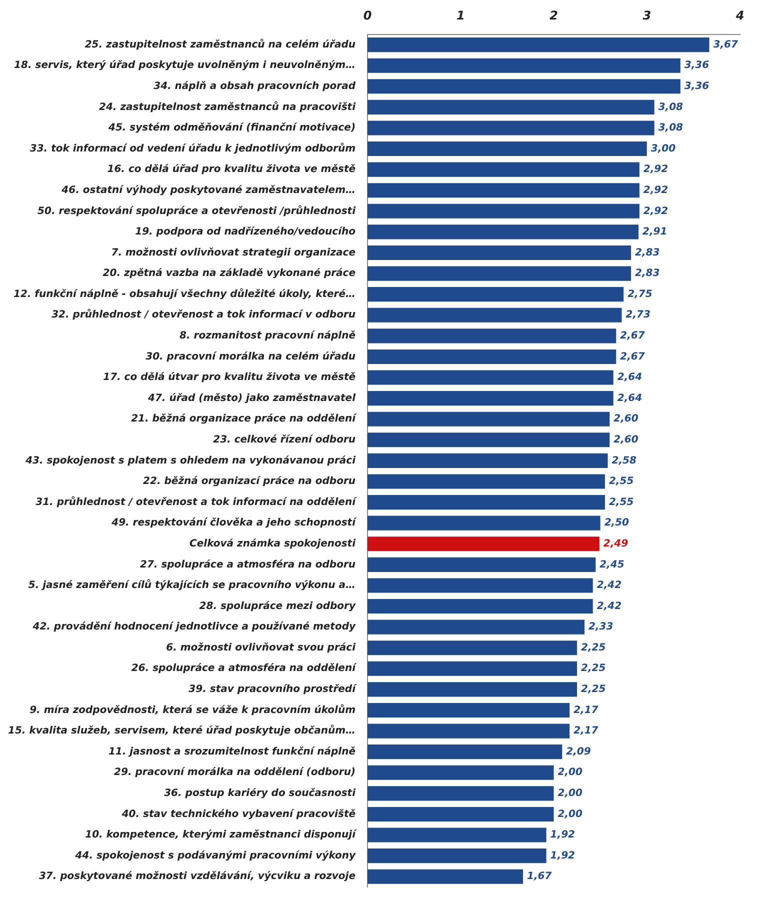  Describe the element at coordinates (221, 835) in the screenshot. I see `y-tick-label: 10. kompetence, kterými zaměstnanci disponují` at that location.